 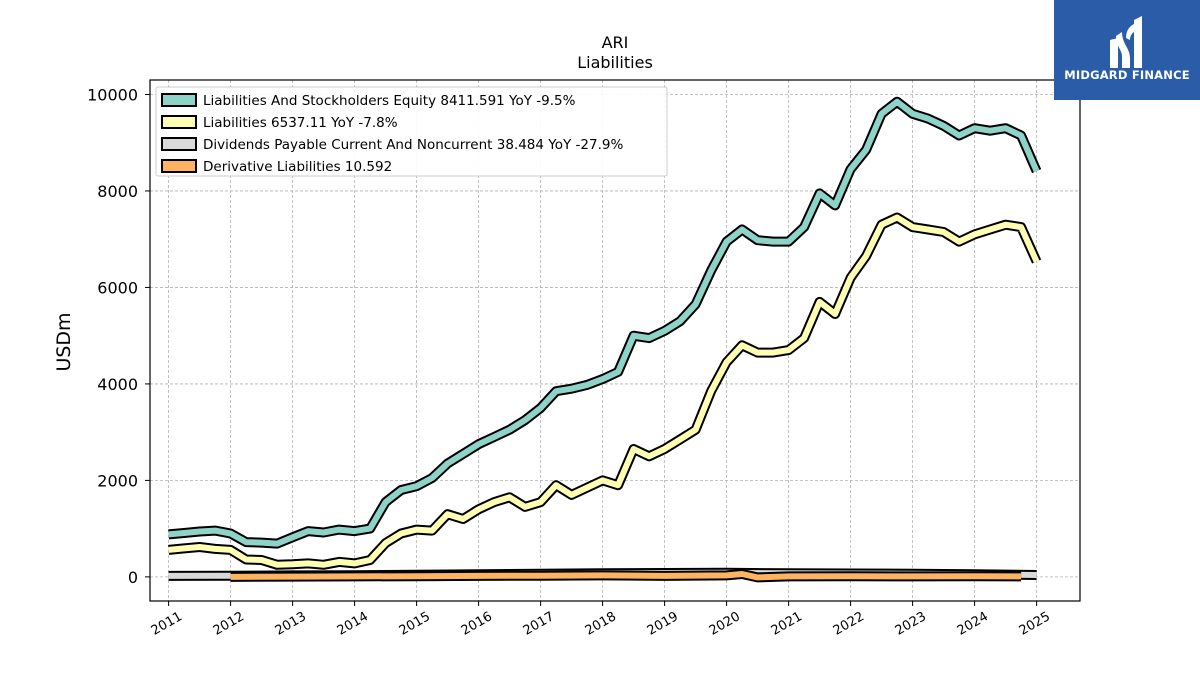 I want to click on y-tick-label: 4000, so click(x=117, y=384).